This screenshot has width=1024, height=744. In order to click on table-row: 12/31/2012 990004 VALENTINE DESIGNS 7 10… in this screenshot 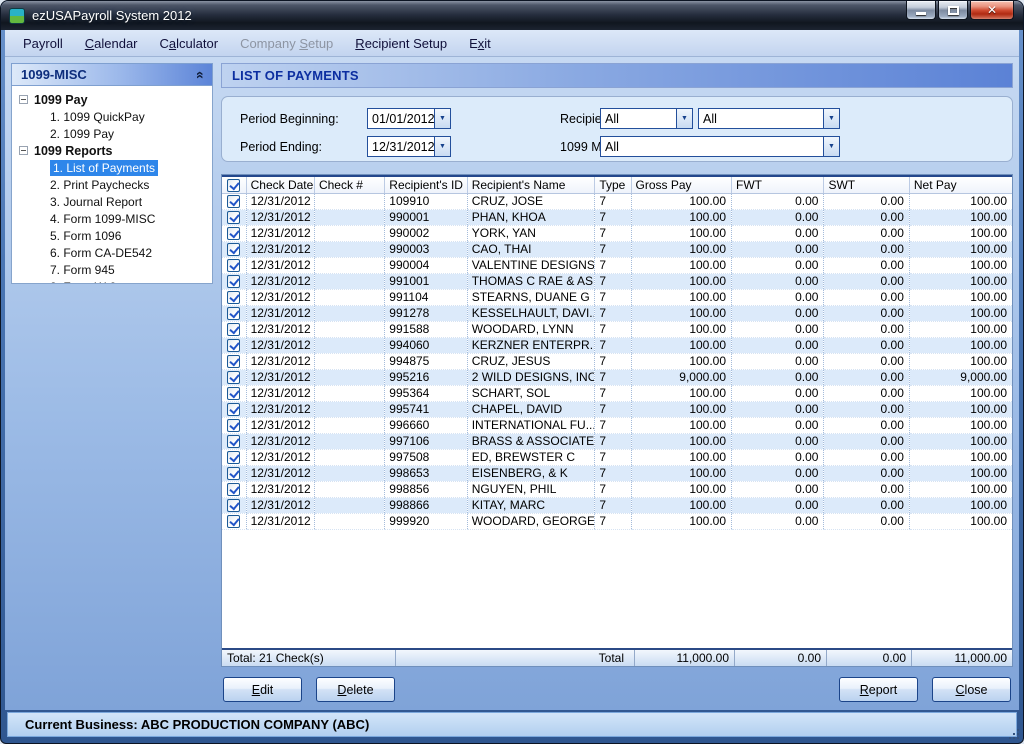, I will do `click(617, 265)`.